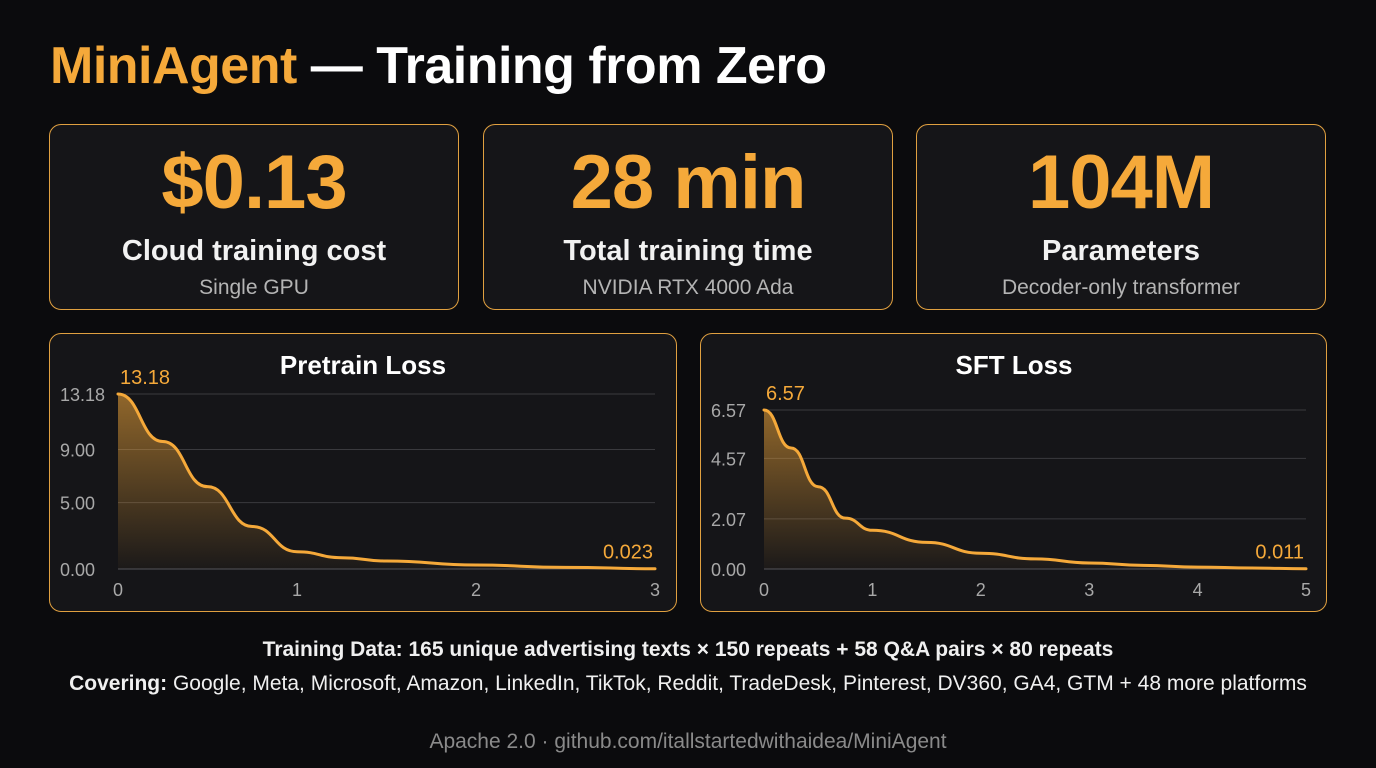 This screenshot has width=1376, height=768. Describe the element at coordinates (254, 287) in the screenshot. I see `stat-sub: Single GPU` at that location.